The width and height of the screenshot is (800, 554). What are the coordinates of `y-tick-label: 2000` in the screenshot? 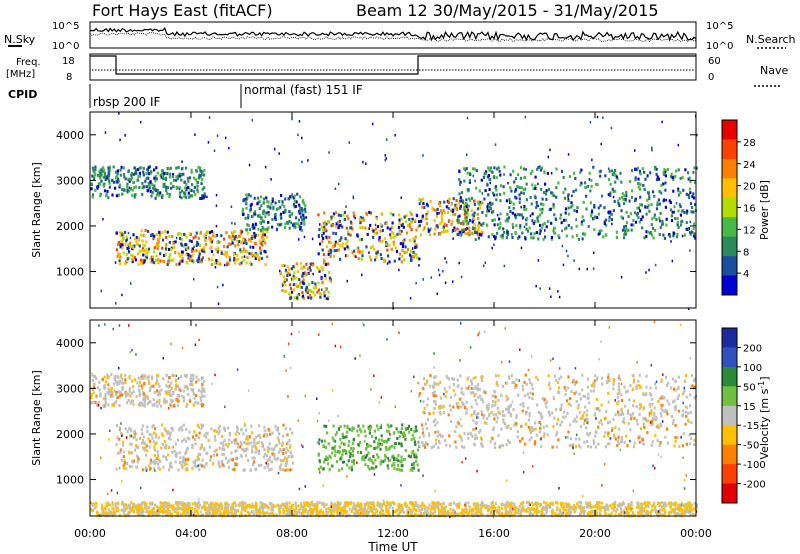 It's located at (70, 226).